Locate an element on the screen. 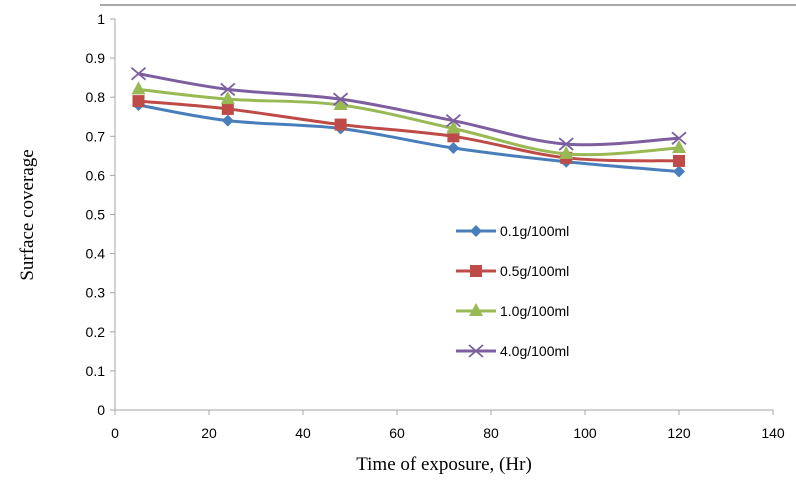  legend-item: 0.5g/100ml is located at coordinates (512, 271).